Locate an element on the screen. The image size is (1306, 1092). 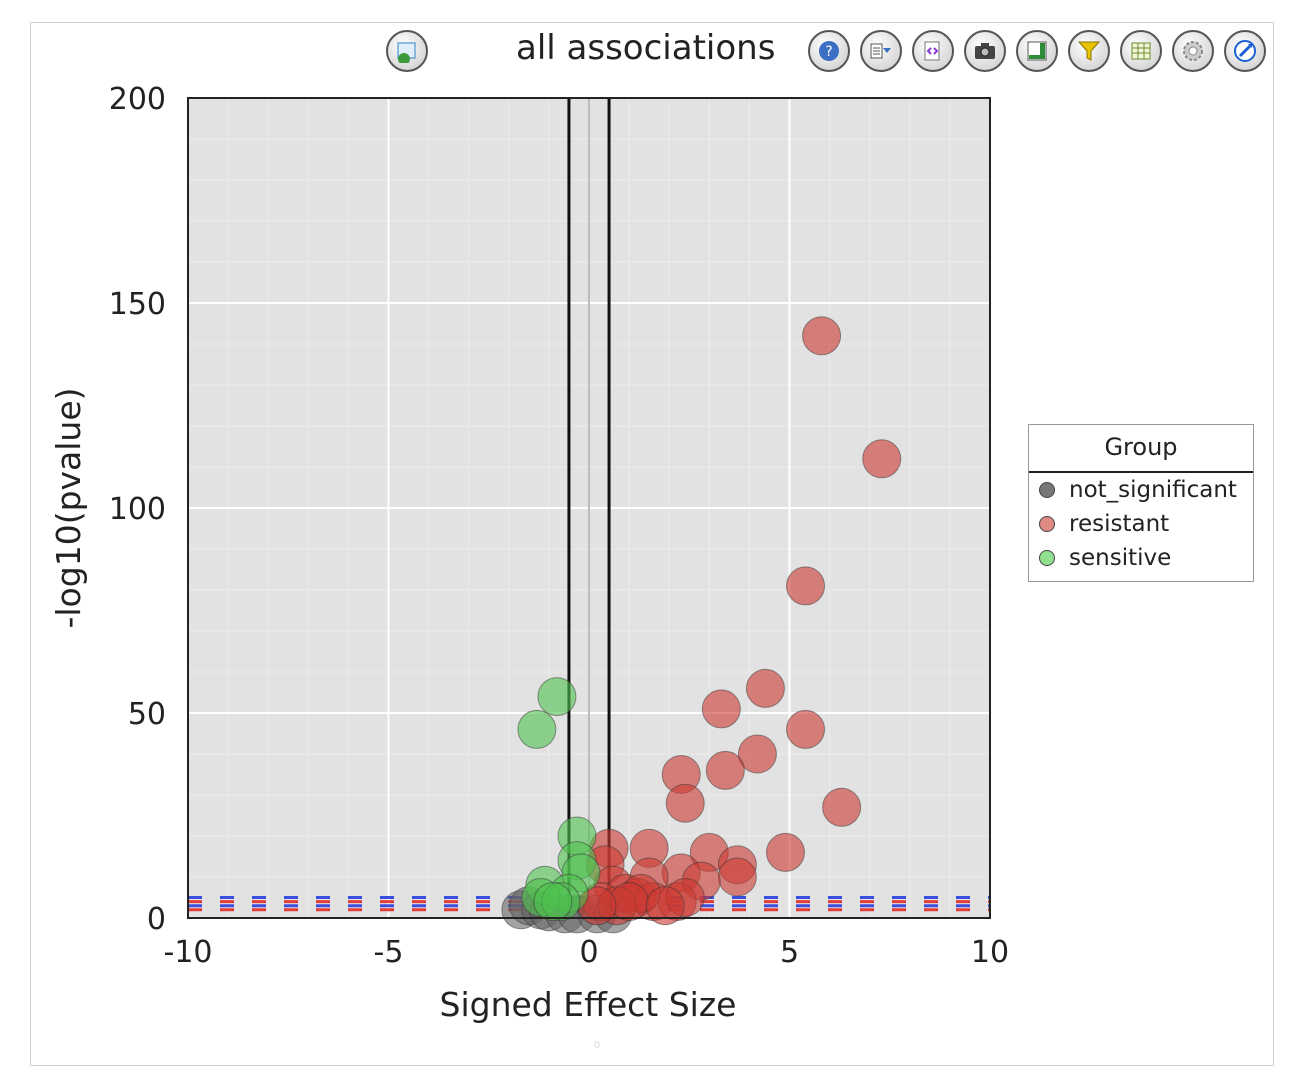
edit-icon is located at coordinates (1245, 51).